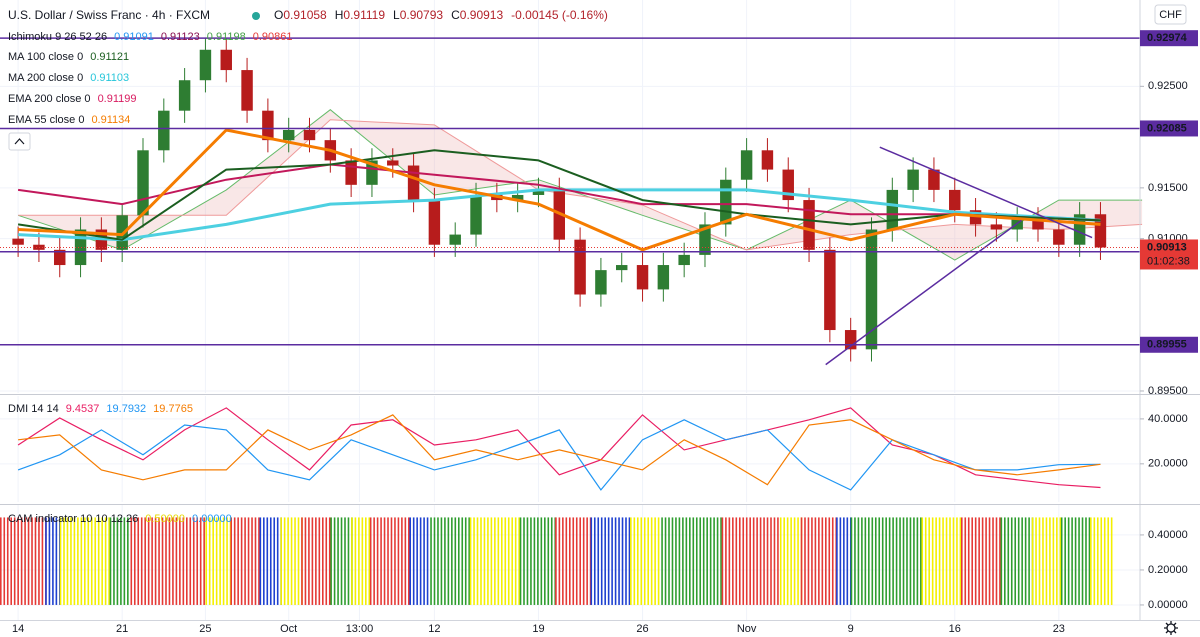 The width and height of the screenshot is (1200, 637). Describe the element at coordinates (1168, 86) in the screenshot. I see `y-tick-label: 0.92500` at that location.